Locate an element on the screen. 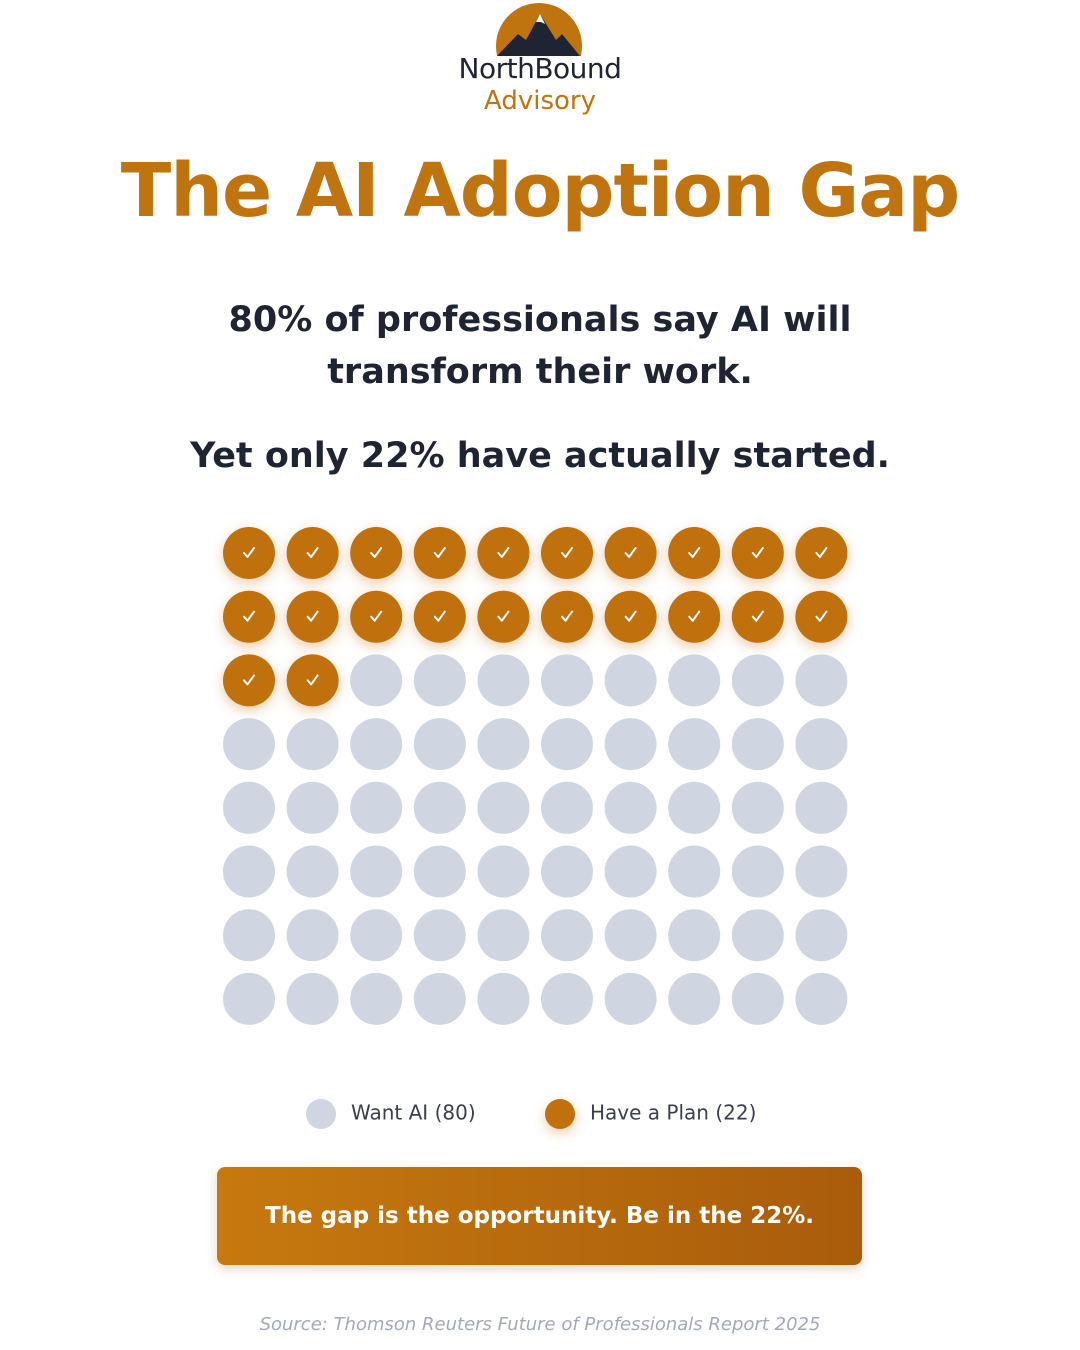 This screenshot has width=1080, height=1350. logo-snow is located at coordinates (540, 19).